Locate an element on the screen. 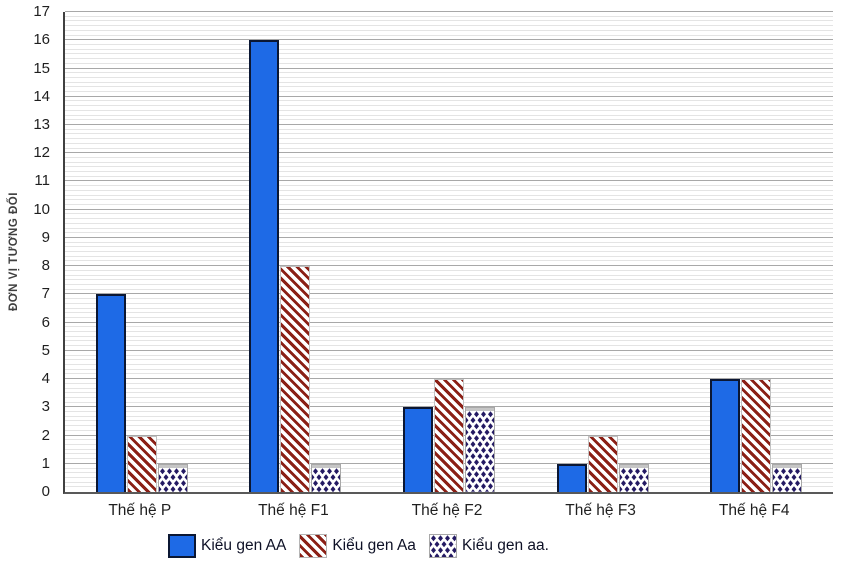  x-axis-label: Thế hệ P is located at coordinates (140, 510).